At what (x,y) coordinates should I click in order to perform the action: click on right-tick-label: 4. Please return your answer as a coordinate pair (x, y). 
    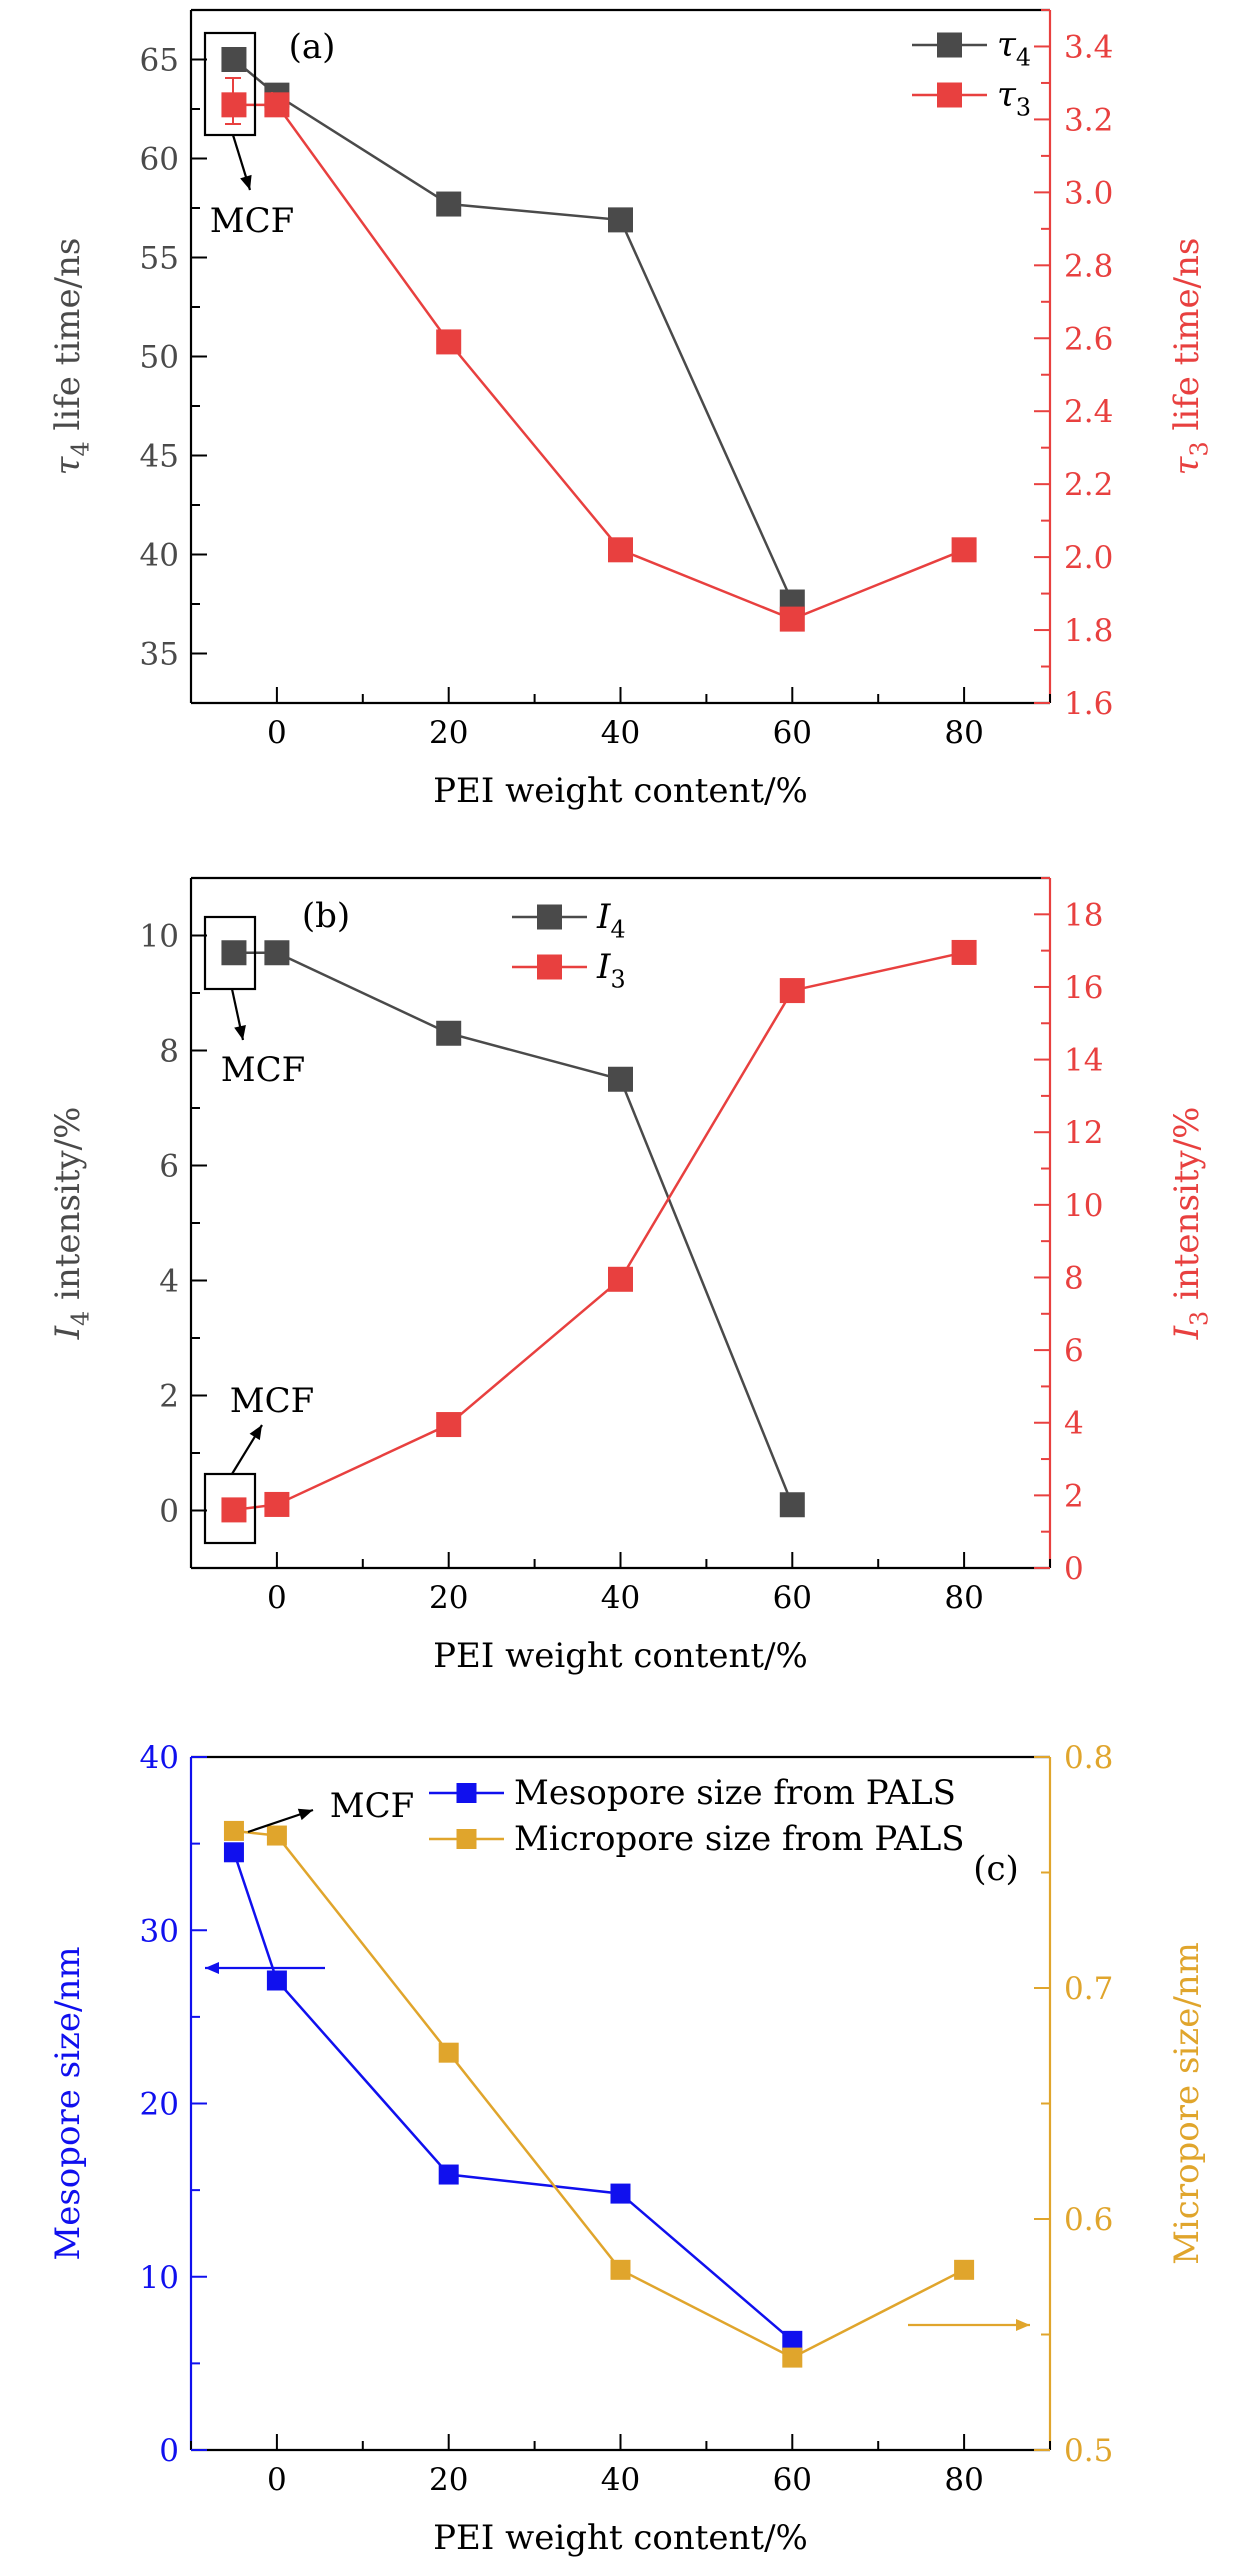
    Looking at the image, I should click on (1074, 1424).